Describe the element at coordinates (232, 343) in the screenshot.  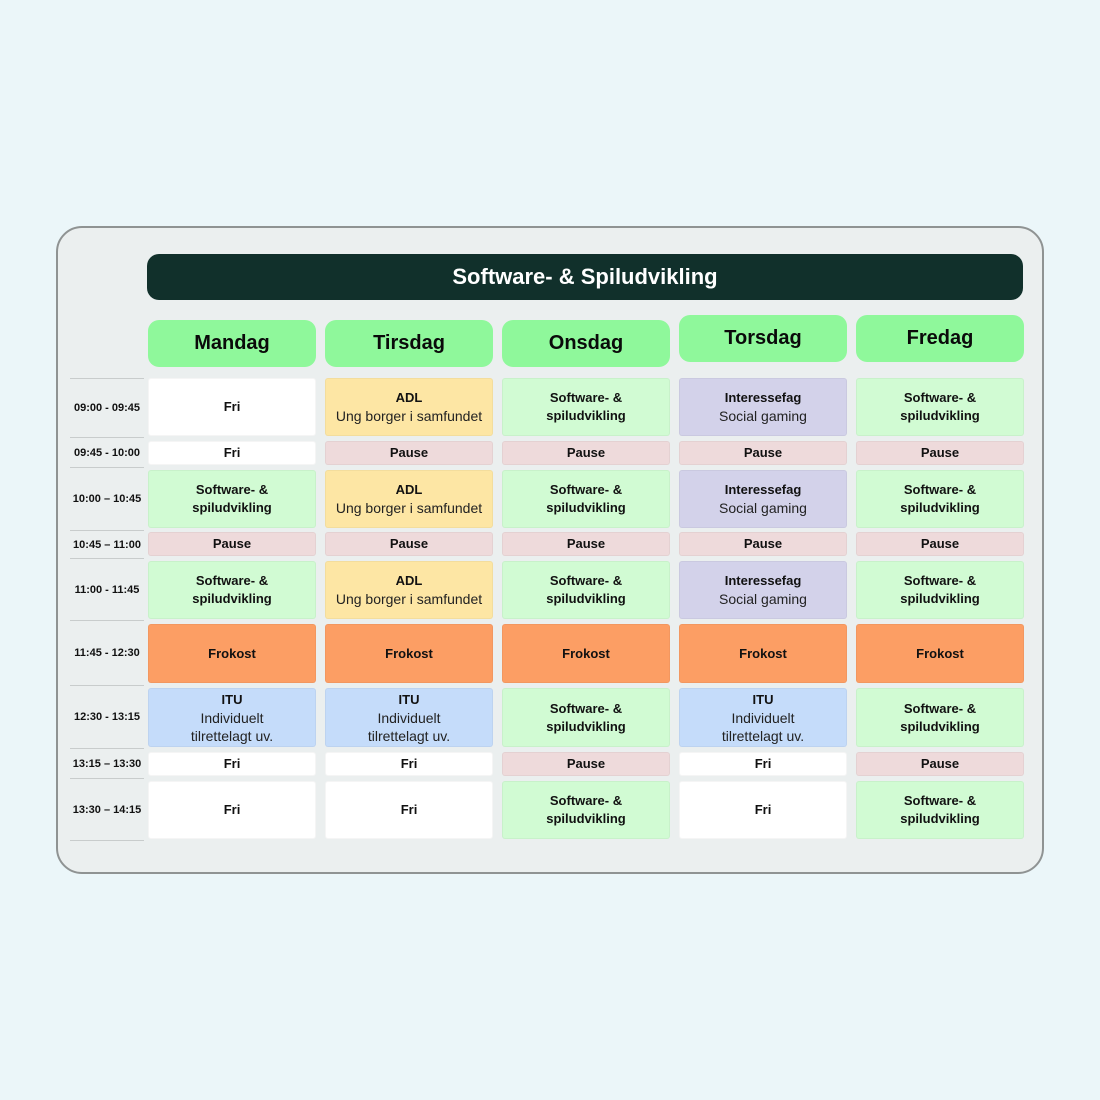
I see `day-header-mandag: Mandag` at that location.